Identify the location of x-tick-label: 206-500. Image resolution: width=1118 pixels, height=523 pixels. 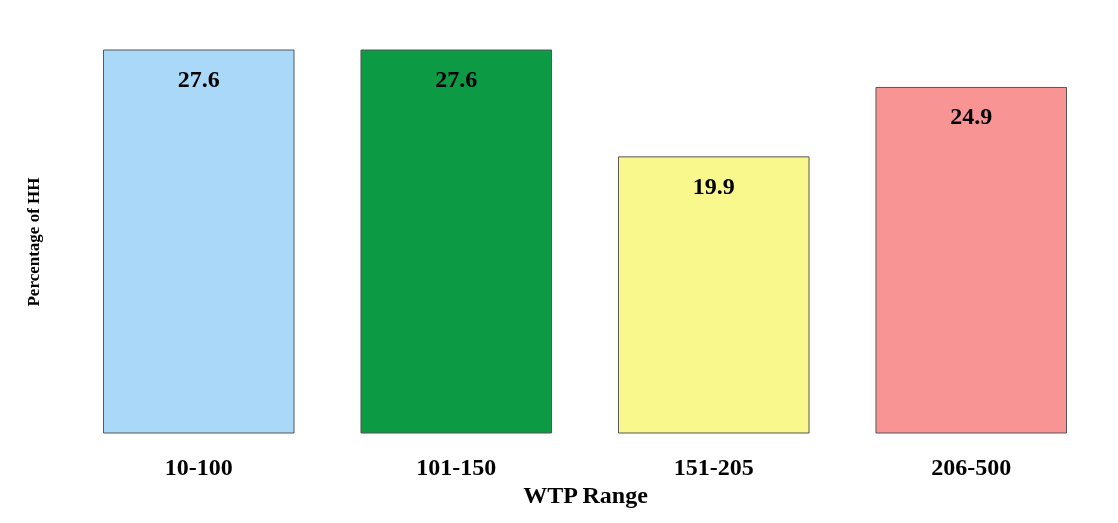
(971, 466).